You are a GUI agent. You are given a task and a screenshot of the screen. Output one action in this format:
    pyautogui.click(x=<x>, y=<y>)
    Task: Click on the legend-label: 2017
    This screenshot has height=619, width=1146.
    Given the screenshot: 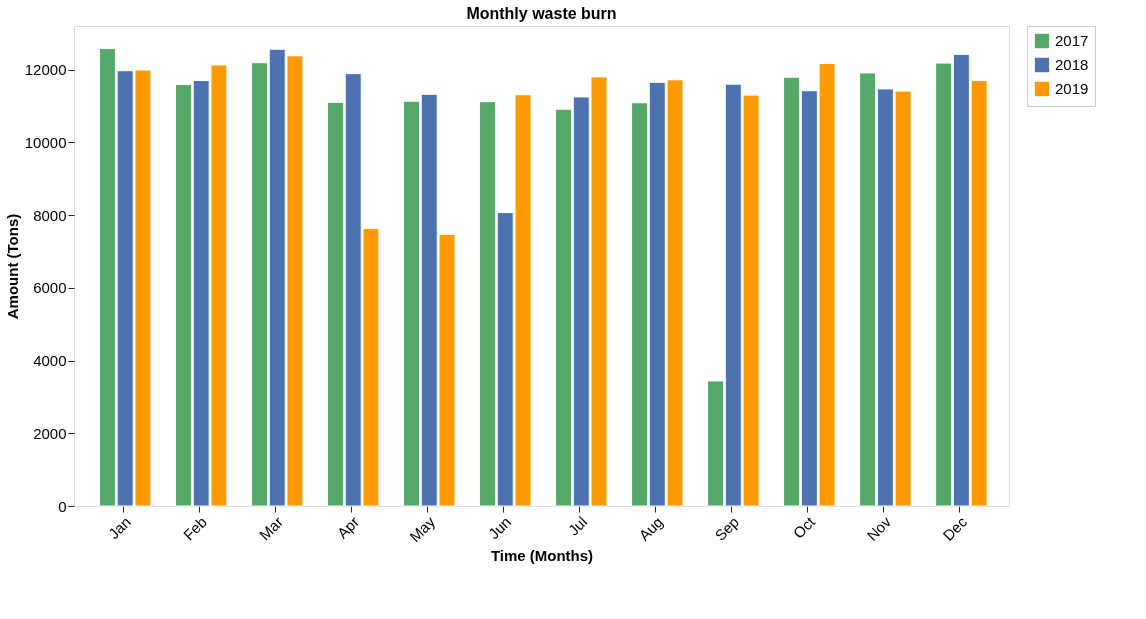 What is the action you would take?
    pyautogui.click(x=1072, y=40)
    